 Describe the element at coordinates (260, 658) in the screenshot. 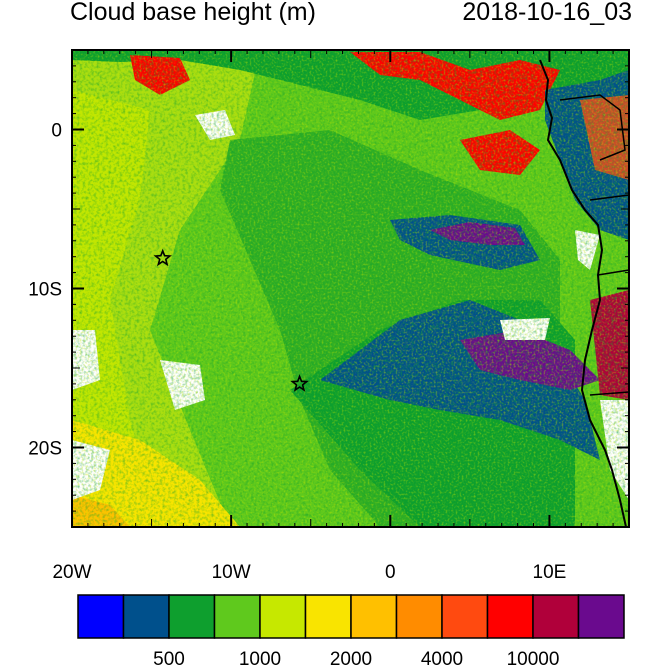

I see `colorbar-label: 1000` at that location.